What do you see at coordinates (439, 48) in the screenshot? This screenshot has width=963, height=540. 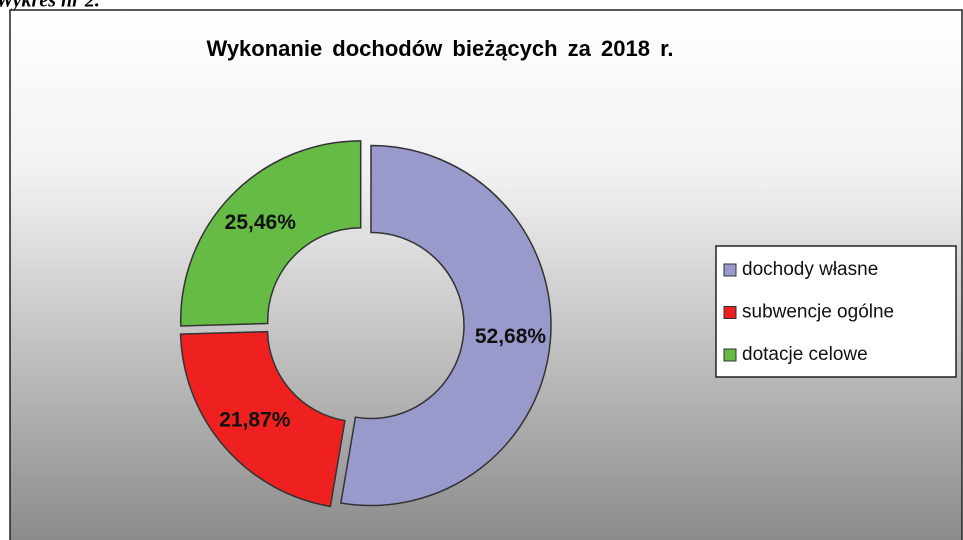 I see `chart-title: Wykonanie dochodów bieżących za 2018 r.` at bounding box center [439, 48].